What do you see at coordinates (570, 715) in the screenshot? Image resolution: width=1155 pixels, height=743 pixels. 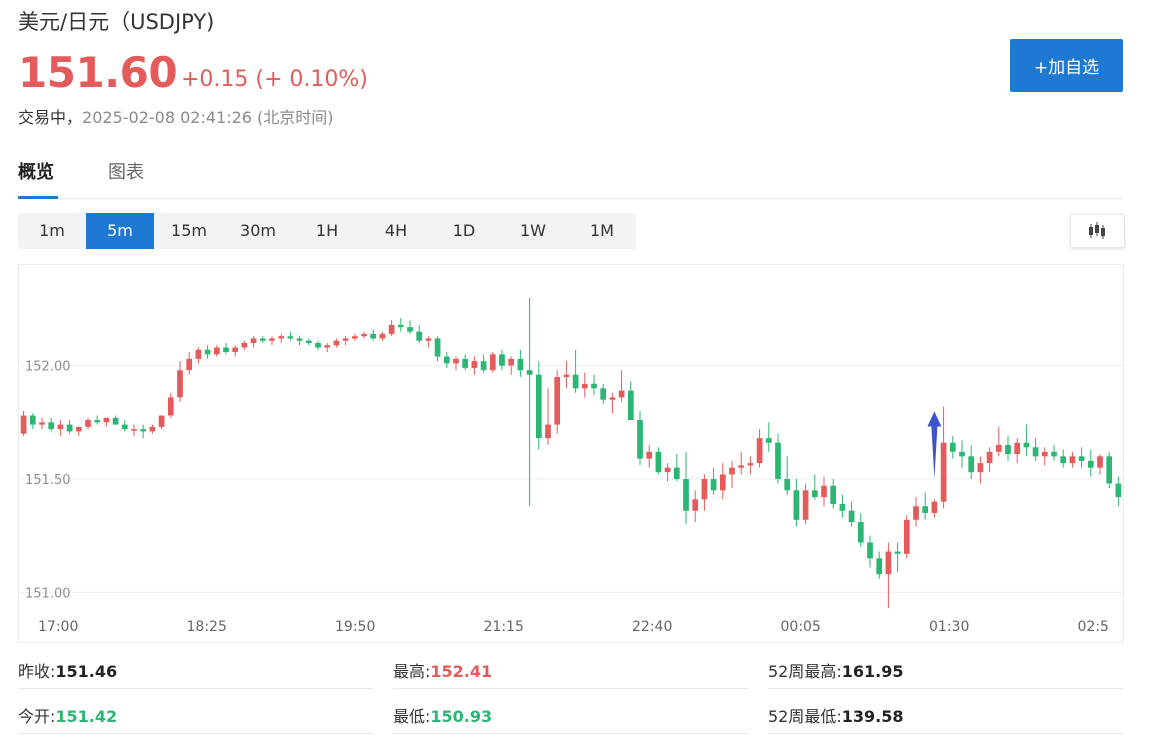 I see `stat-low: 最低:150.93` at bounding box center [570, 715].